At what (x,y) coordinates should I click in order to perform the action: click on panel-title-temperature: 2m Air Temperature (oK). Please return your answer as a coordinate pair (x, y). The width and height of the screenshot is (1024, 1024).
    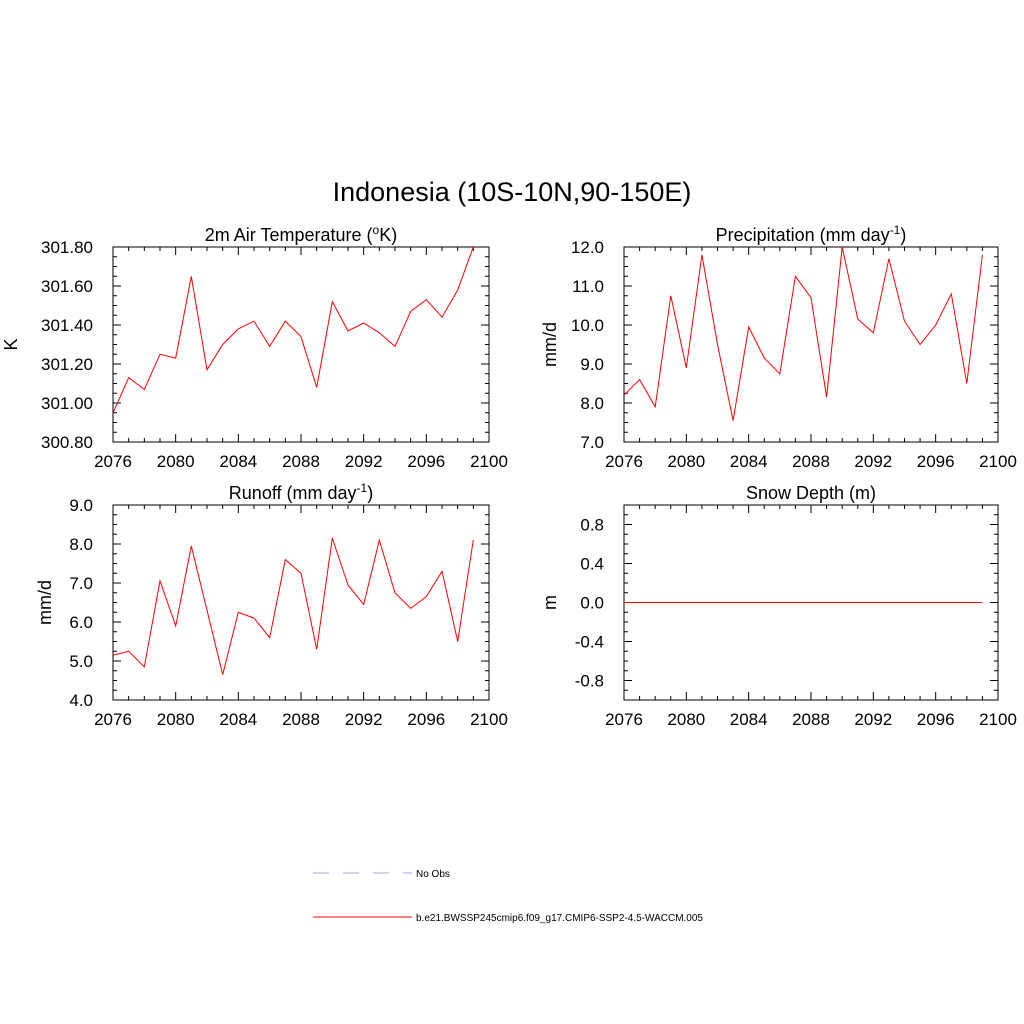
    Looking at the image, I should click on (301, 234).